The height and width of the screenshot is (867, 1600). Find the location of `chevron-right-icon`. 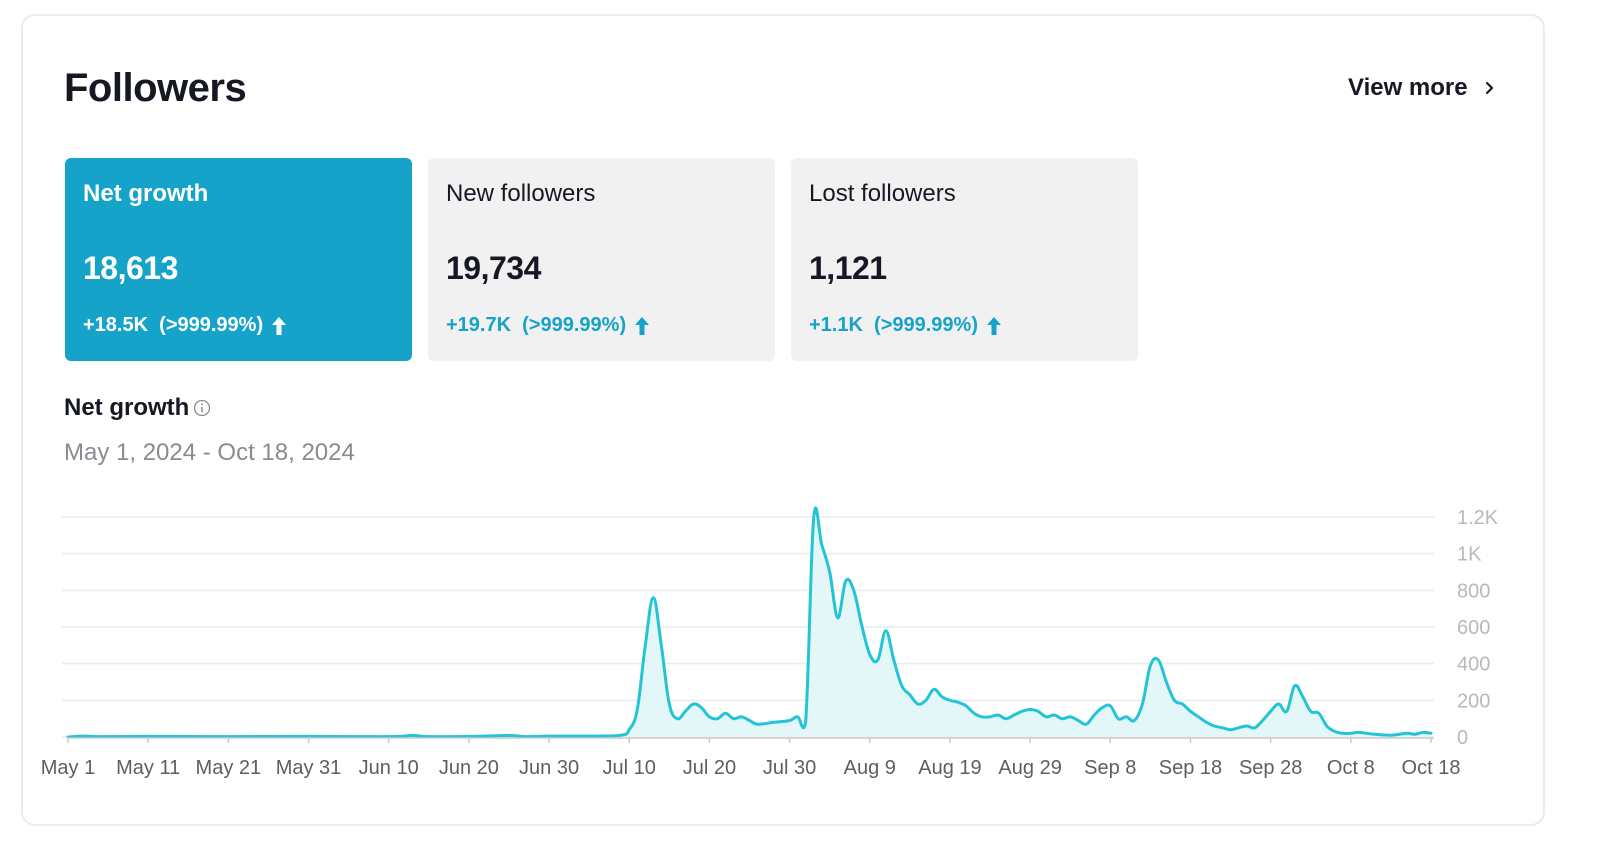

chevron-right-icon is located at coordinates (1489, 88).